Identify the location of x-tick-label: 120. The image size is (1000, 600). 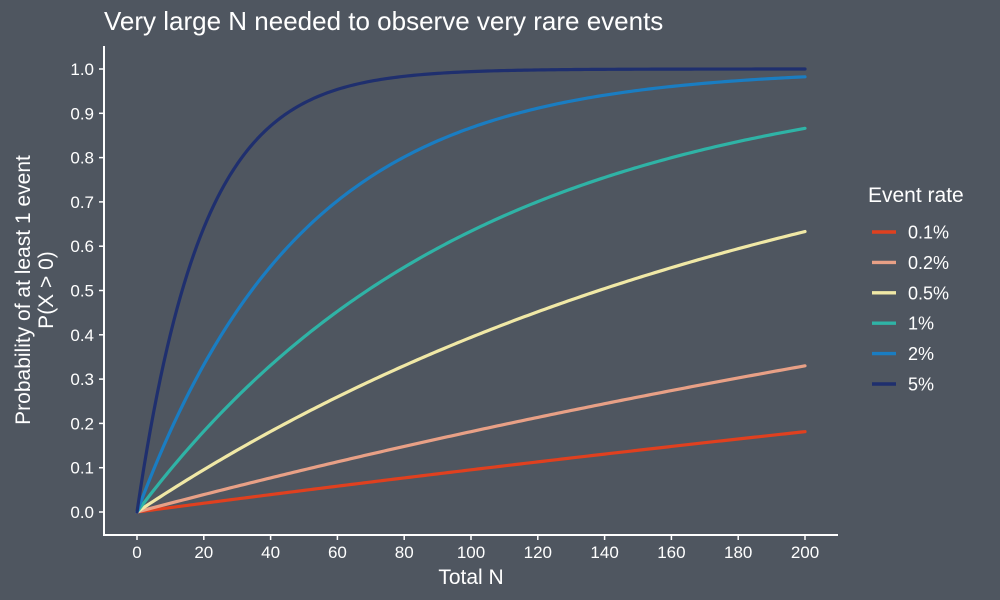
(538, 552).